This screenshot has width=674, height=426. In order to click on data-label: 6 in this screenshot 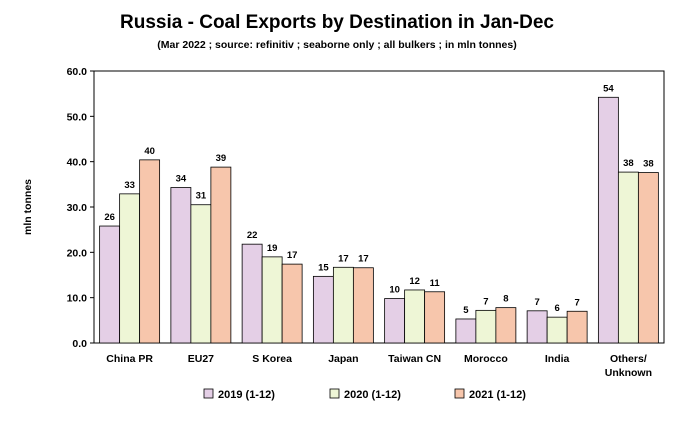, I will do `click(556, 308)`.